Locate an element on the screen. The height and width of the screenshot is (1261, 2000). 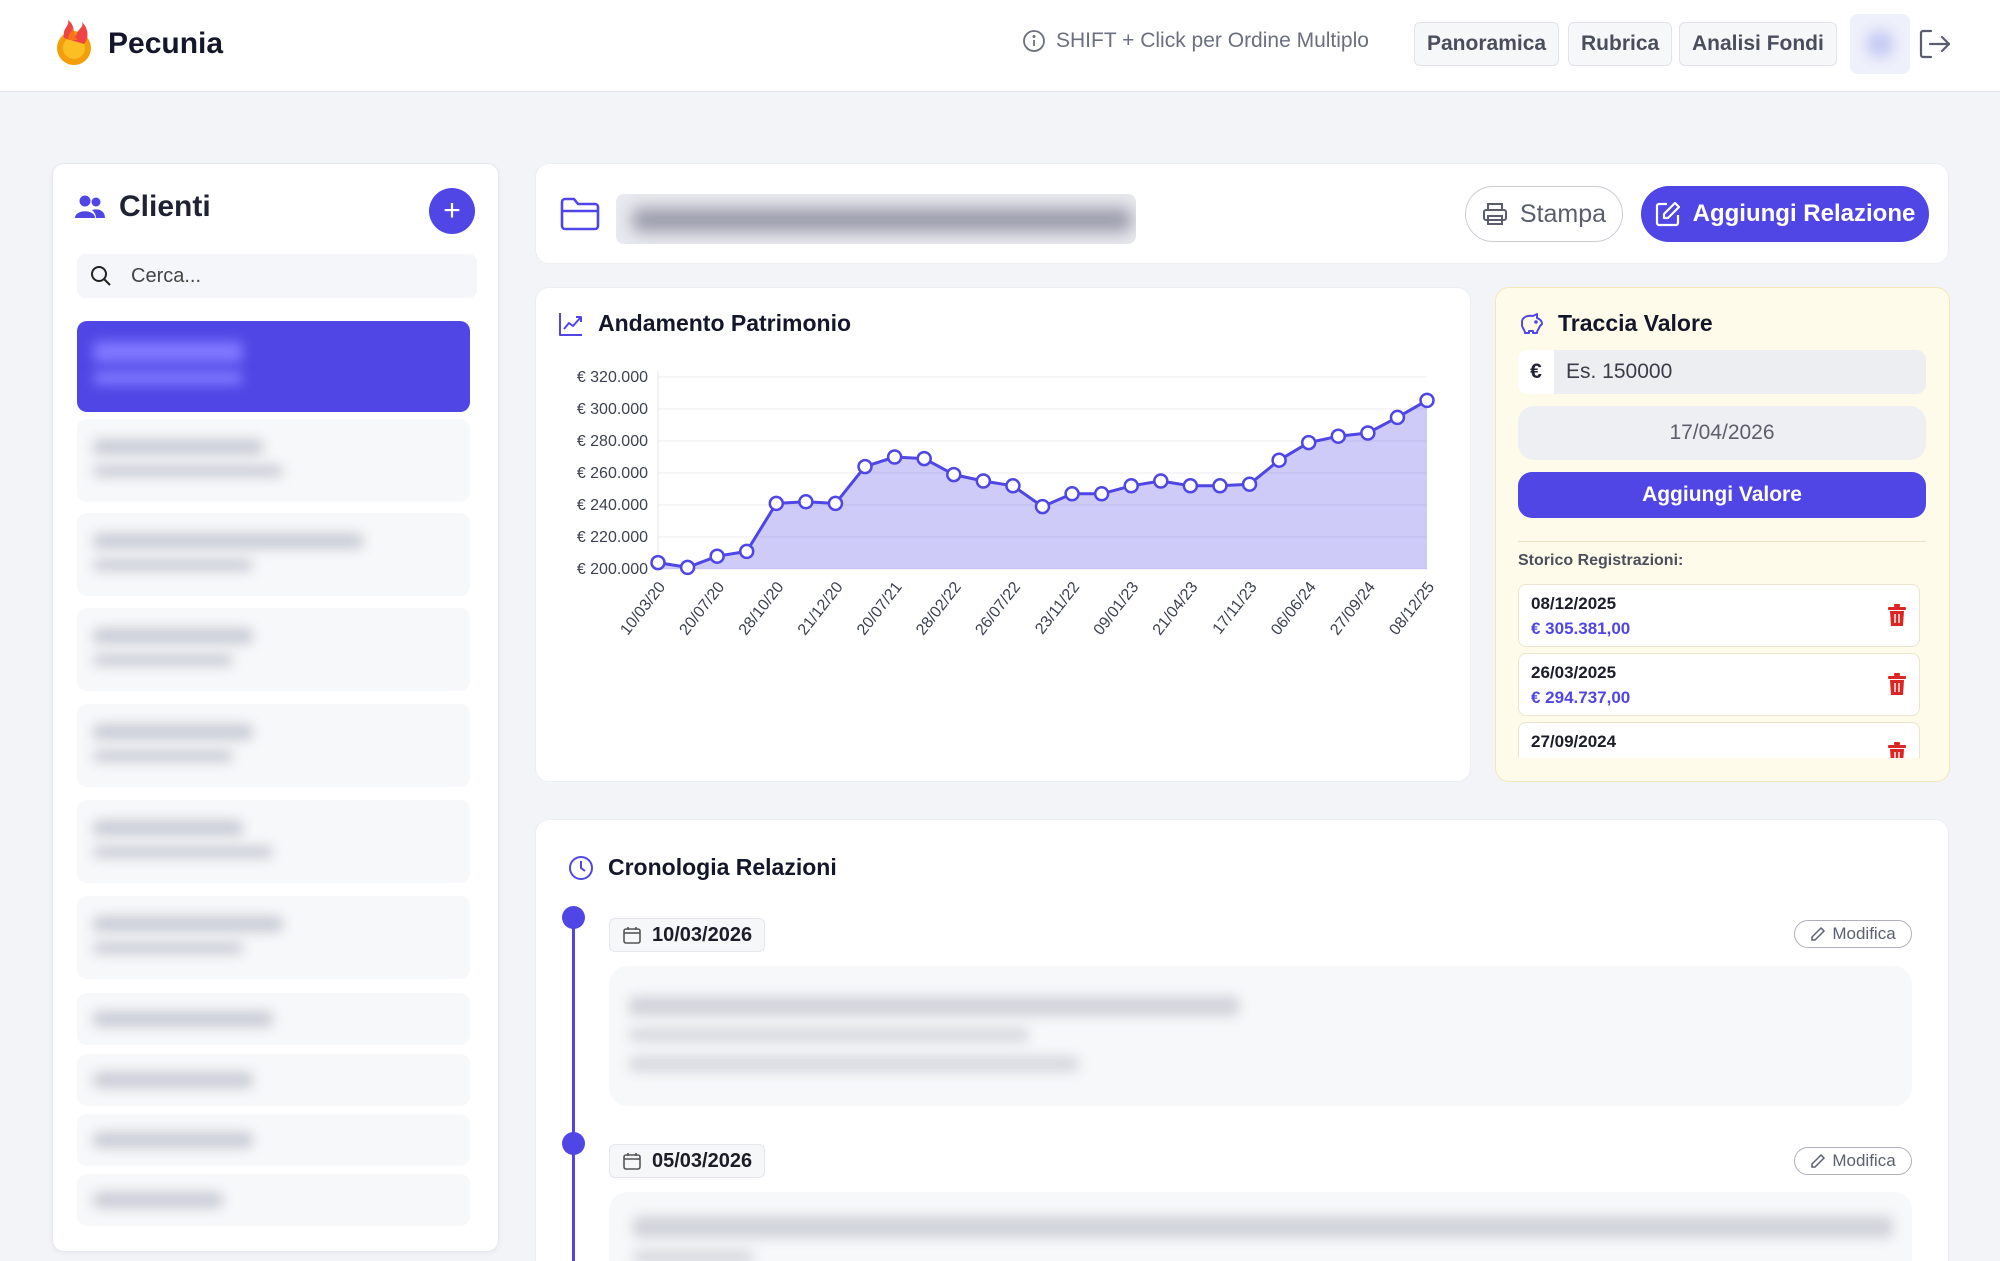
divider is located at coordinates (1722, 541).